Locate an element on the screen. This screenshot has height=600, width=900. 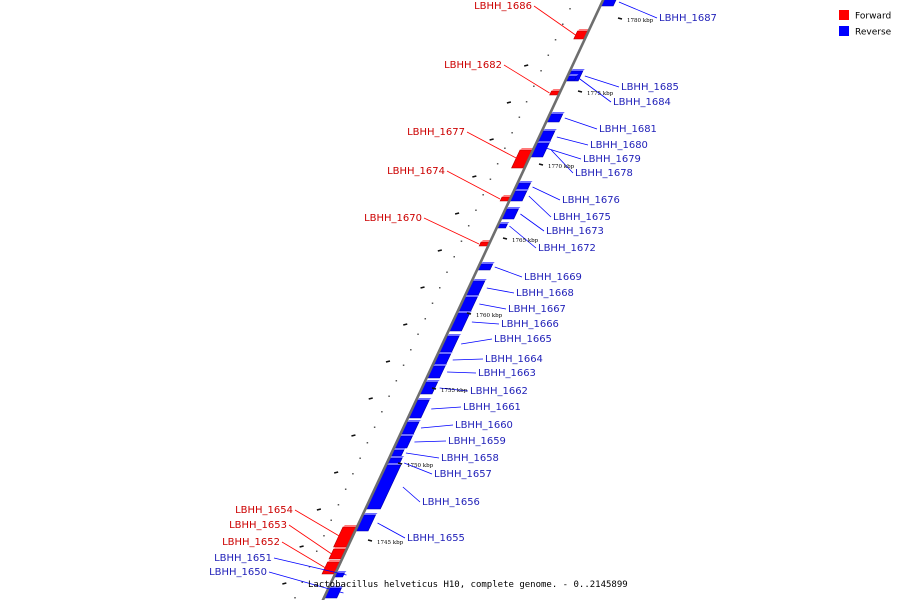
gene-label: LBHH_1686 is located at coordinates (503, 6).